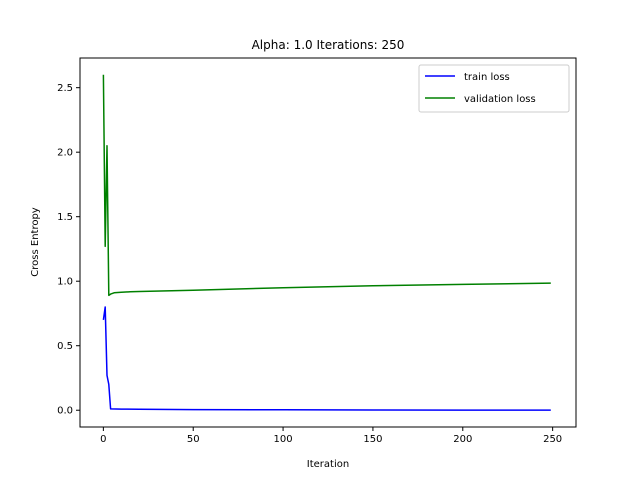  What do you see at coordinates (283, 439) in the screenshot?
I see `x-tick-label: 100` at bounding box center [283, 439].